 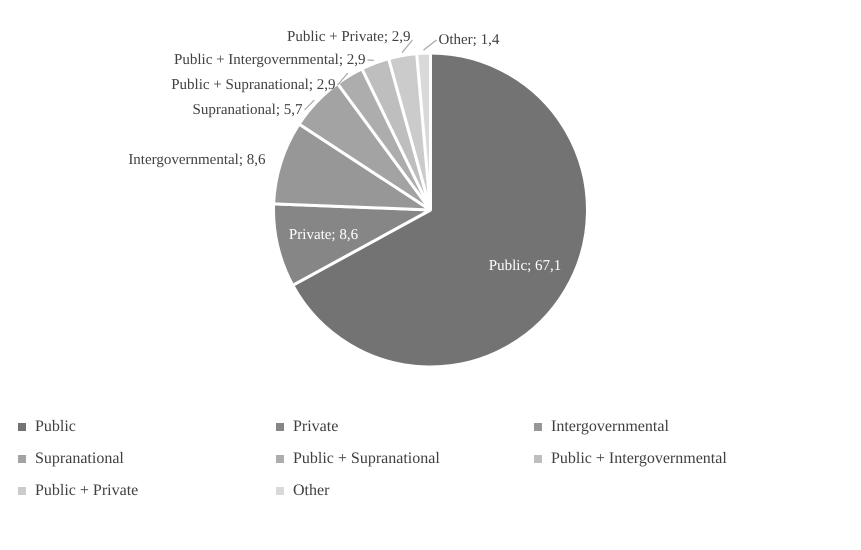 I want to click on legend-label: Public + Private, so click(x=86, y=491).